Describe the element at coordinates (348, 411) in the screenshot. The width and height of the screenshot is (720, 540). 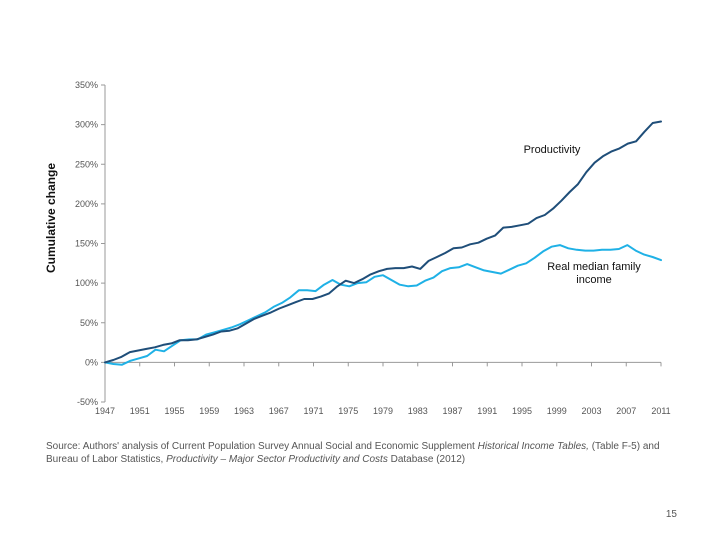
I see `x-tick-label: 1975` at that location.